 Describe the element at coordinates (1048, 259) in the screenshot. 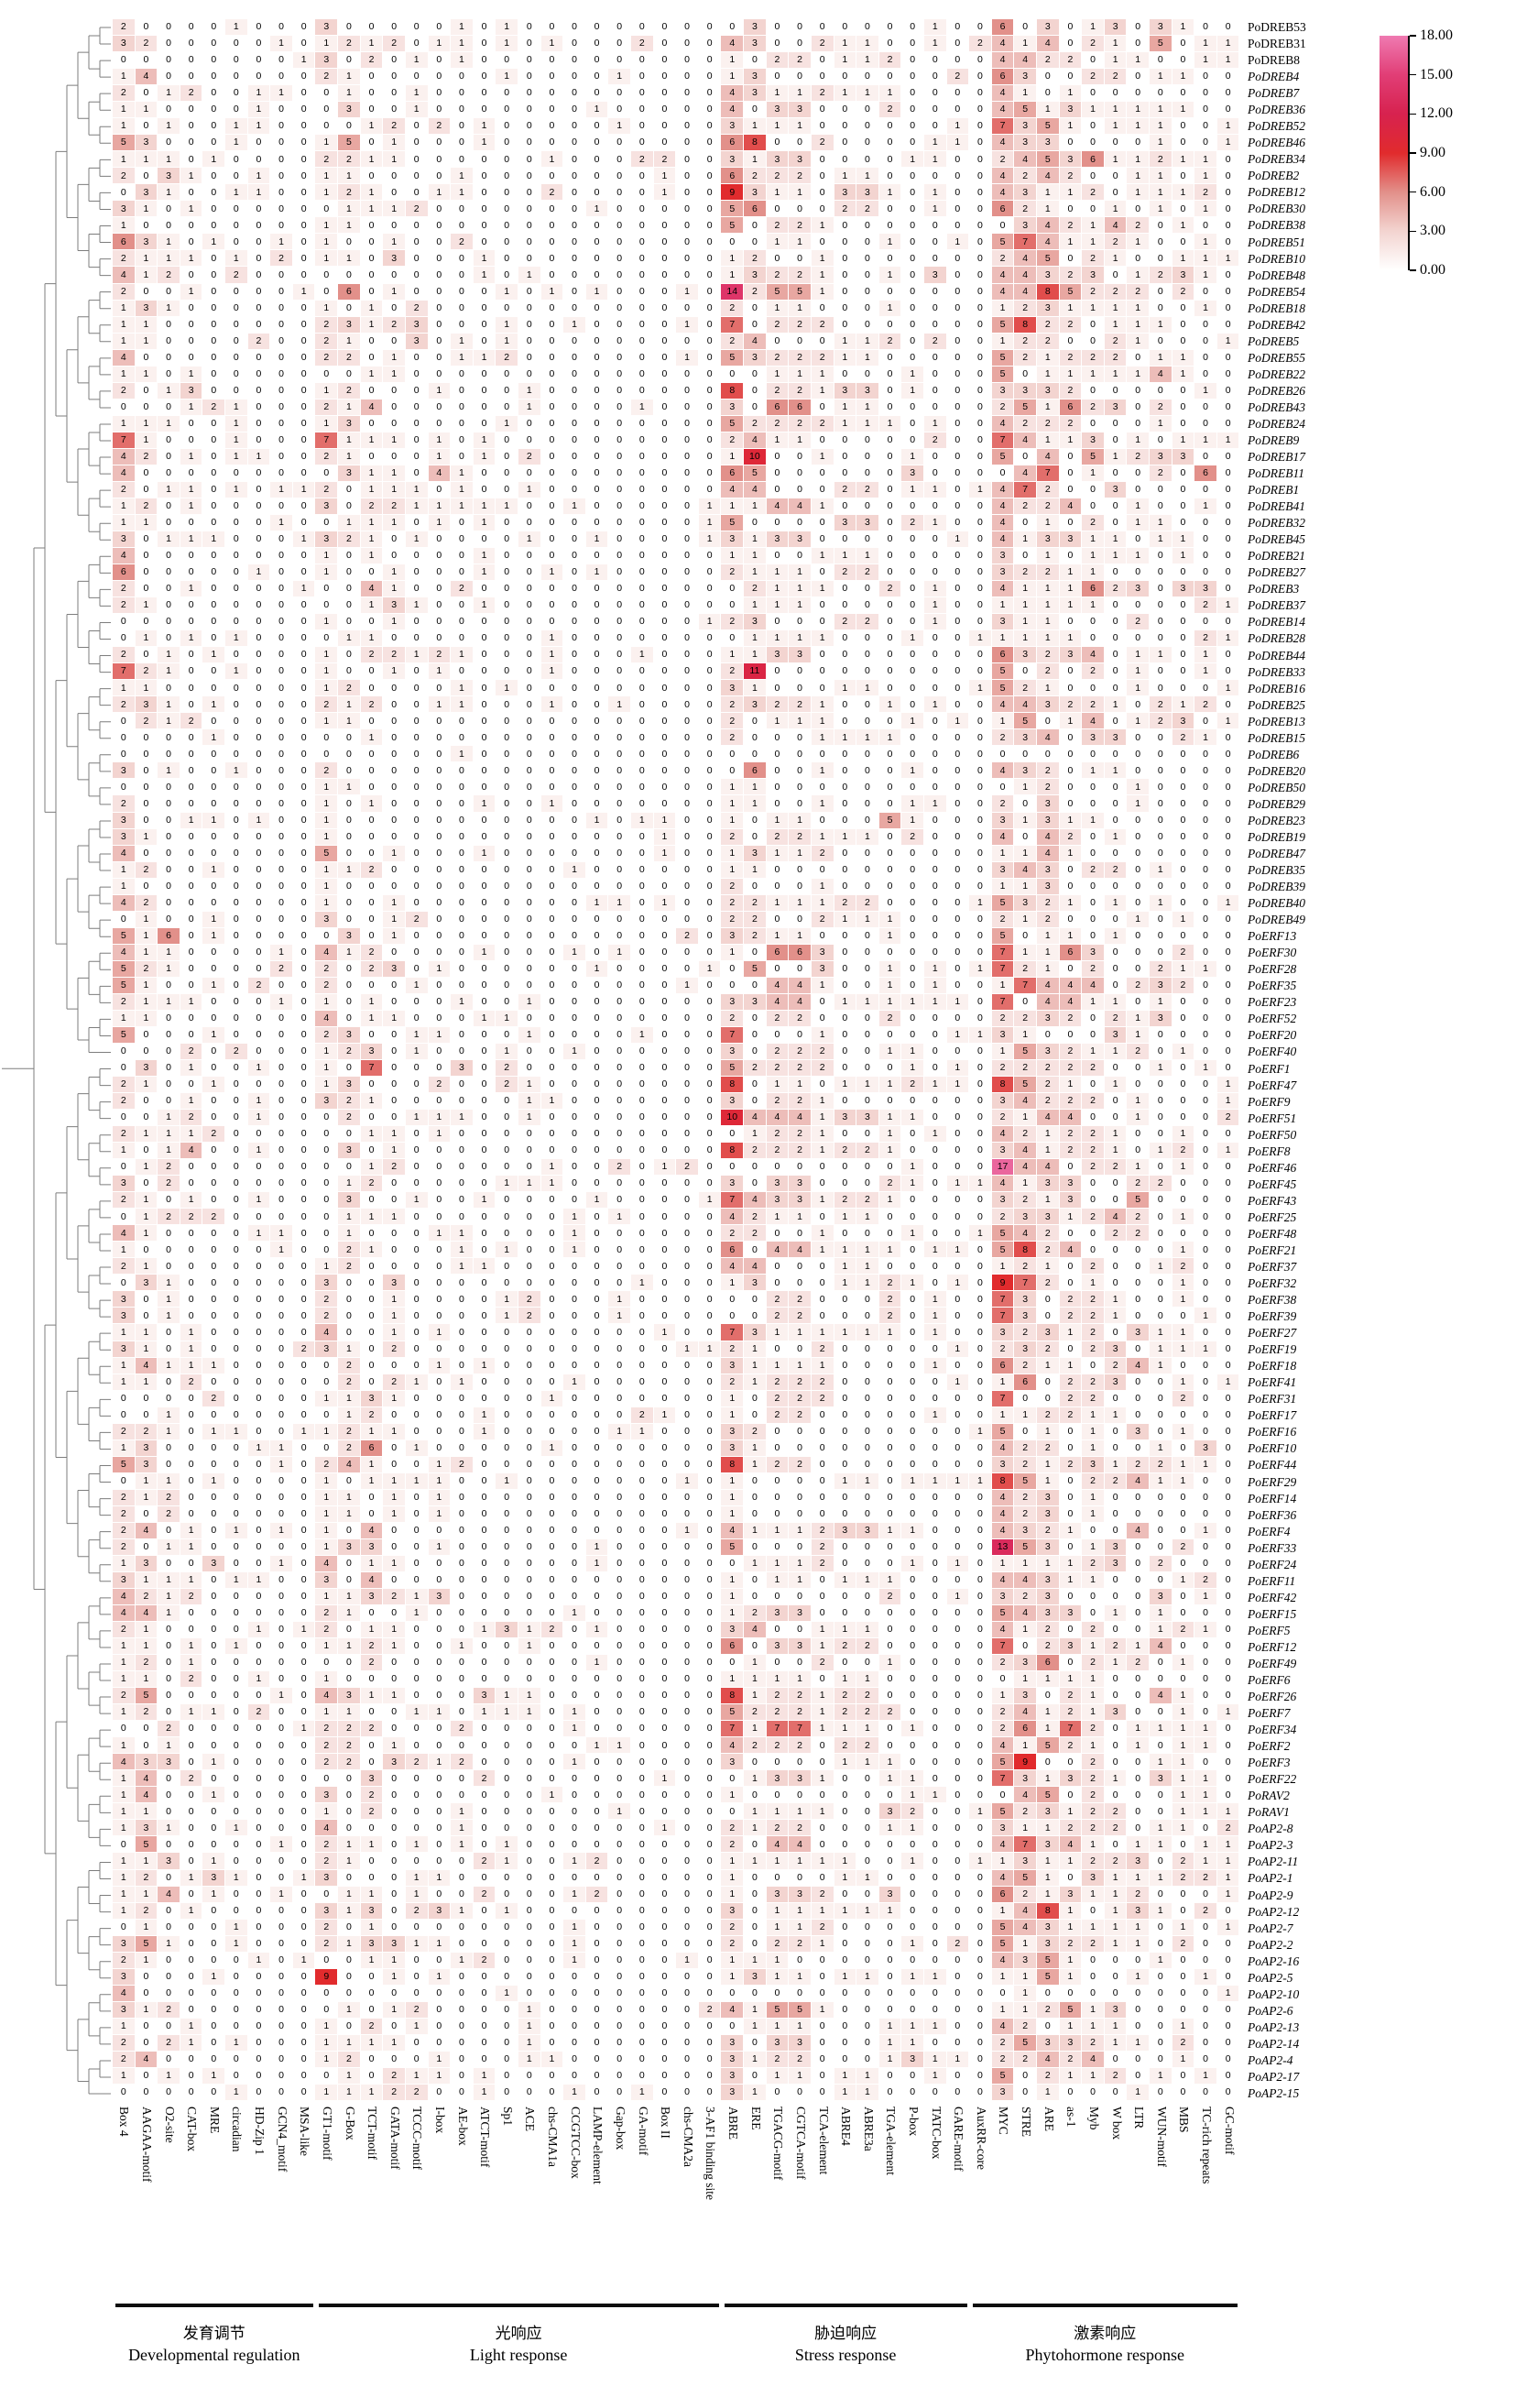

I see `heatmap-cell: 5` at that location.